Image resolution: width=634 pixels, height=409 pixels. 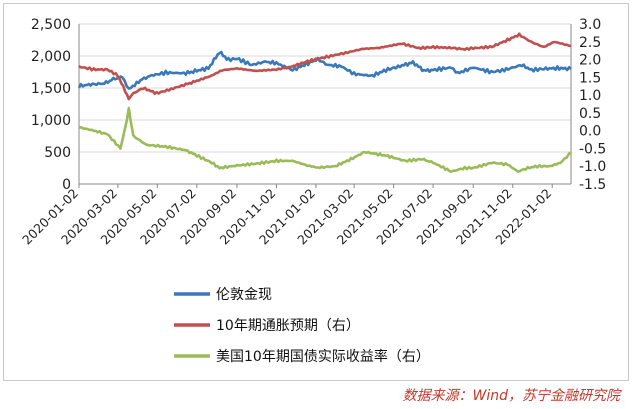 What do you see at coordinates (592, 185) in the screenshot?
I see `y-right-tick-label: -1.5` at bounding box center [592, 185].